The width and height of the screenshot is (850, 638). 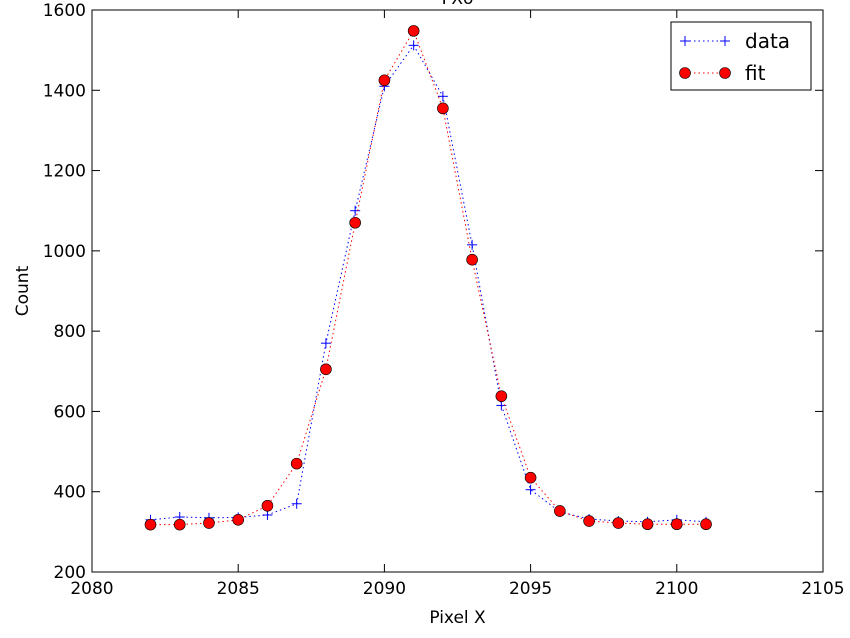 I want to click on legend: data fit, so click(x=741, y=56).